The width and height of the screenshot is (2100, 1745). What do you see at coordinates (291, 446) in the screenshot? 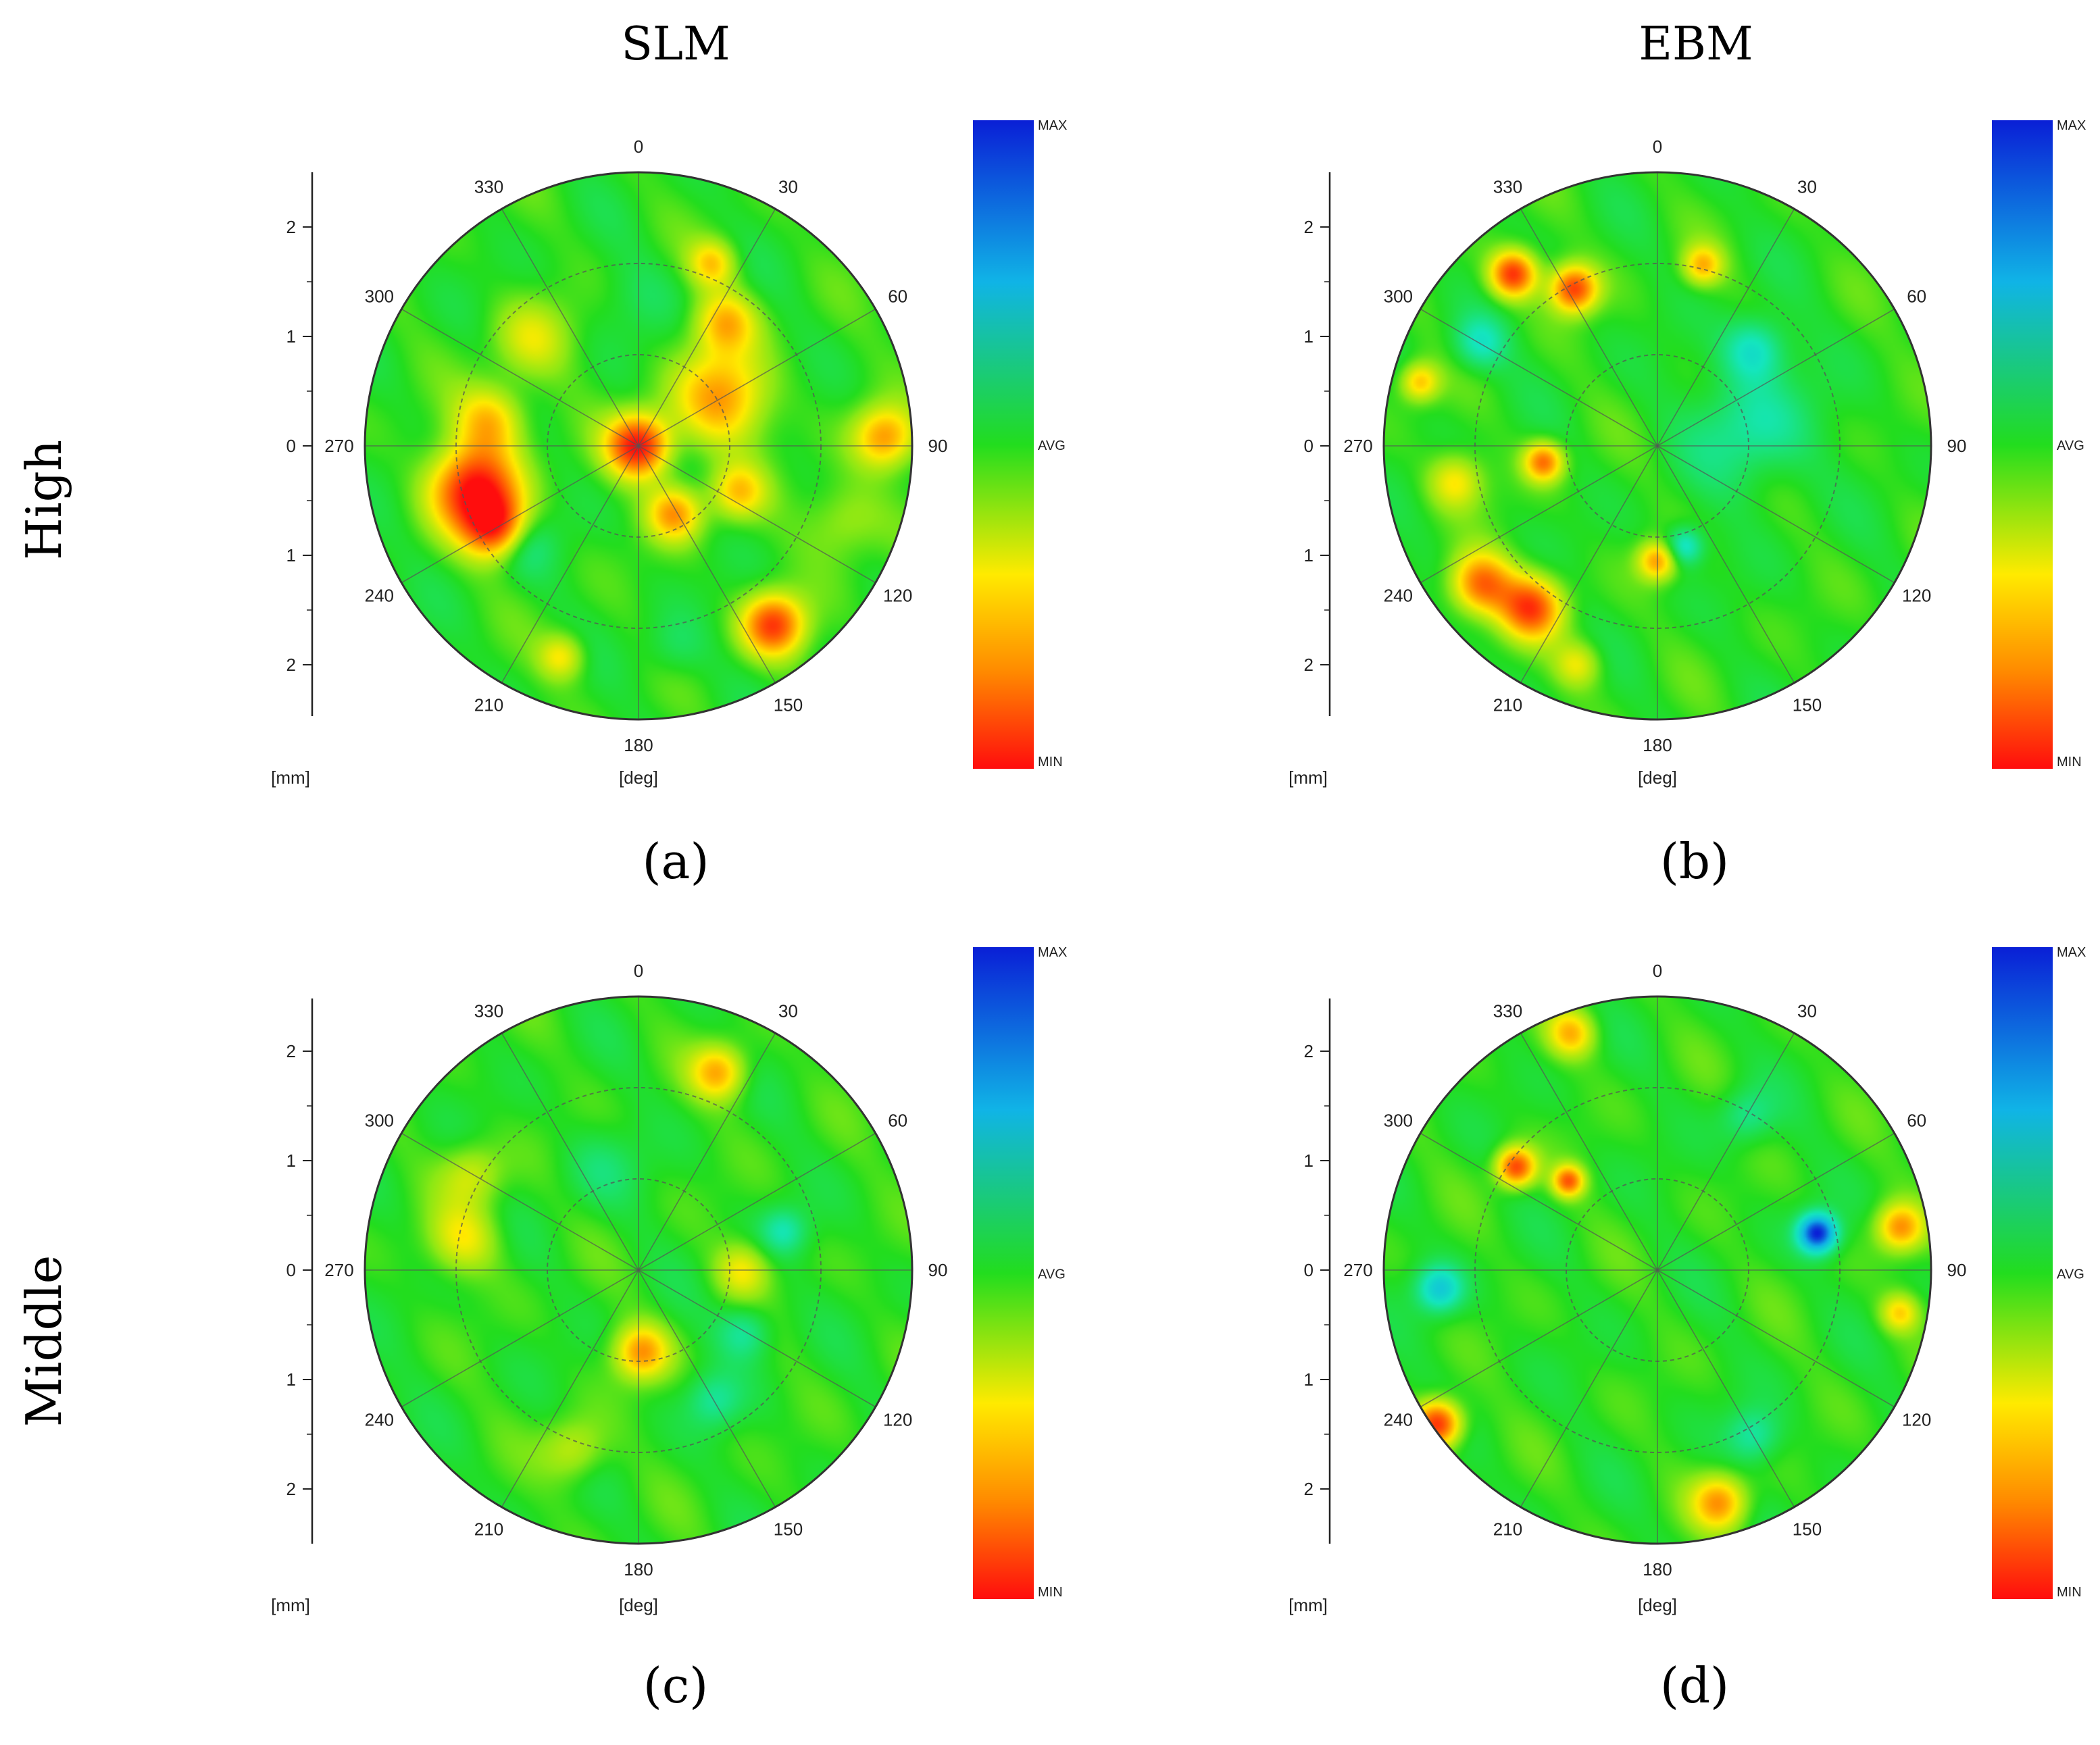
I see `radial-tick-label: 0` at bounding box center [291, 446].